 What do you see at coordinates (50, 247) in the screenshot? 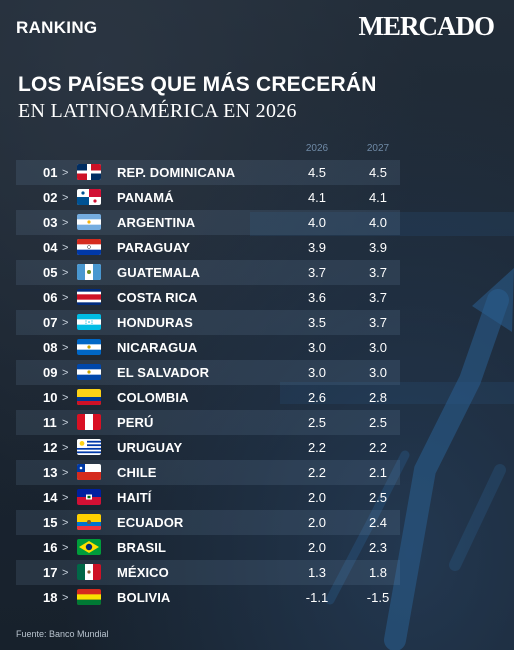
I see `rank-number: 04` at bounding box center [50, 247].